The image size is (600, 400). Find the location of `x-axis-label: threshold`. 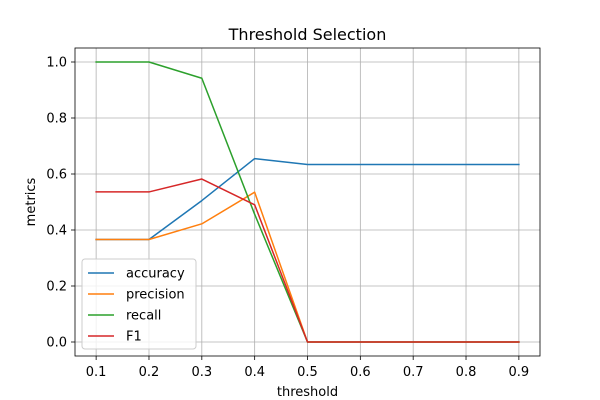

x-axis-label: threshold is located at coordinates (307, 392).